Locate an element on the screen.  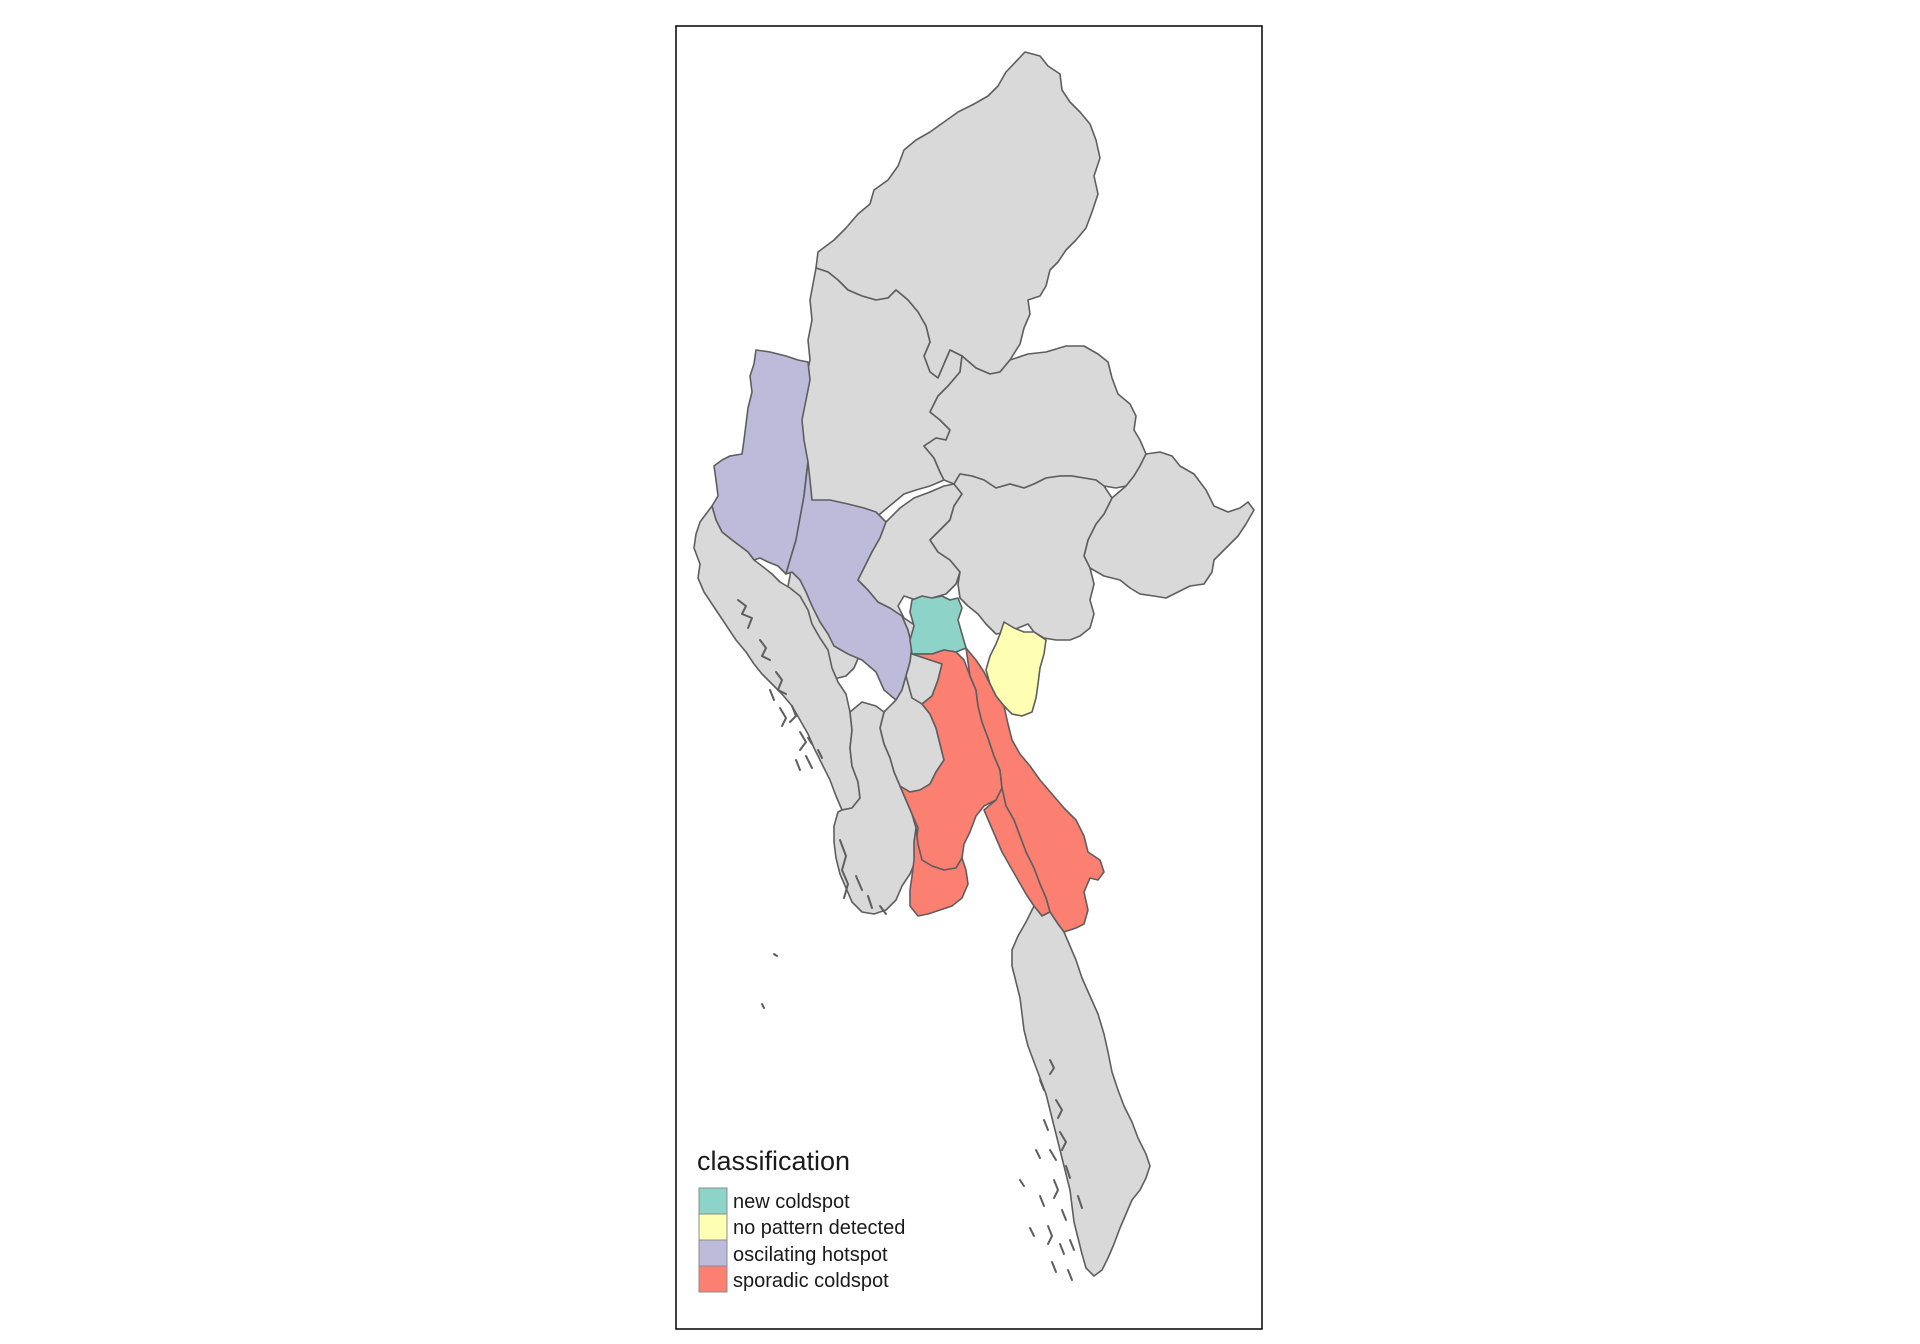
region-kayin is located at coordinates (1035, 790).